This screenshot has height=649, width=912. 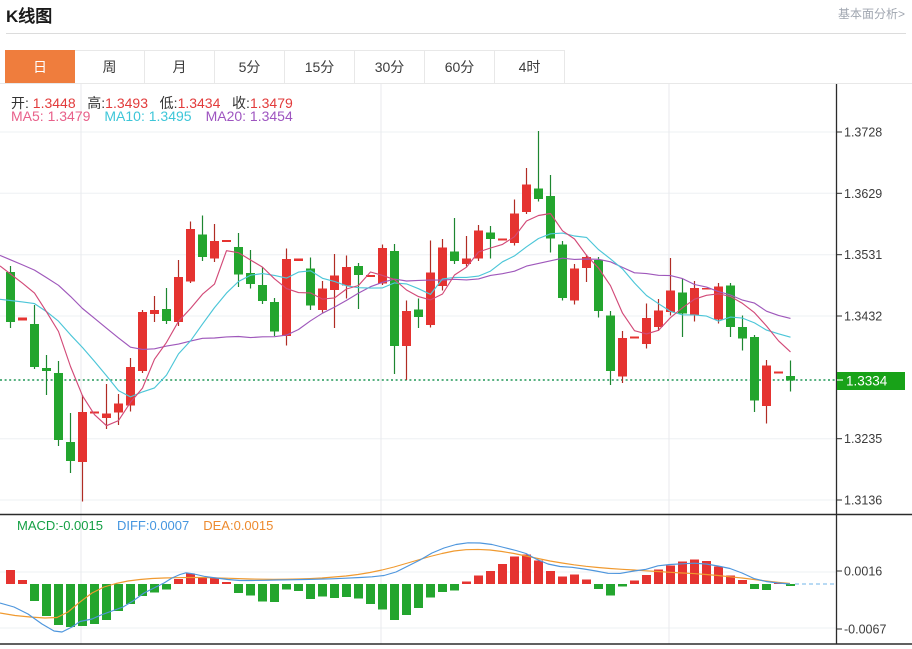 I want to click on svg-text: 1.3136, so click(x=863, y=501).